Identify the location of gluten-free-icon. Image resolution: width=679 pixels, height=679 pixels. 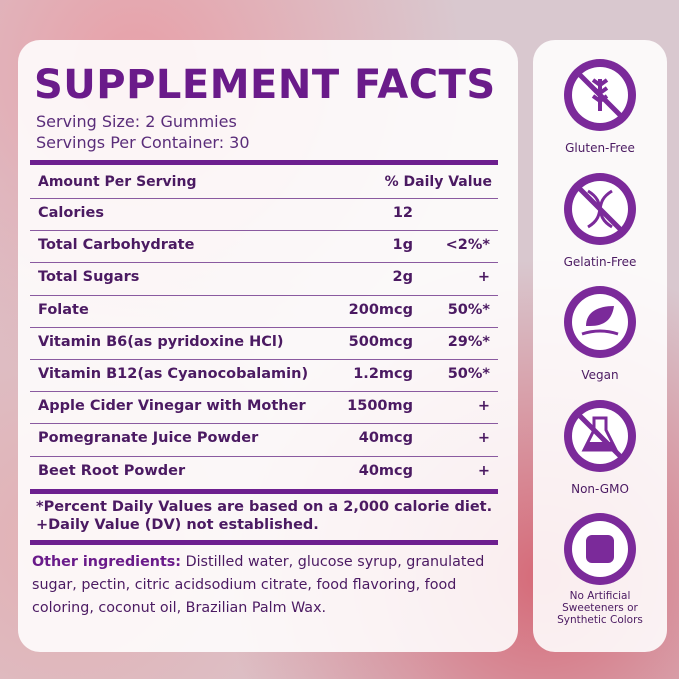
(600, 95).